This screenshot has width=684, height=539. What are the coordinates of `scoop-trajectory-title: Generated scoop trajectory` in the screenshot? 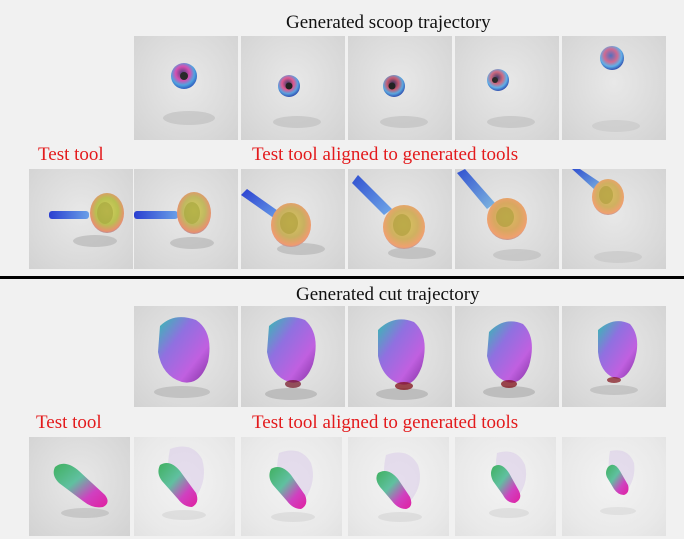 It's located at (388, 22).